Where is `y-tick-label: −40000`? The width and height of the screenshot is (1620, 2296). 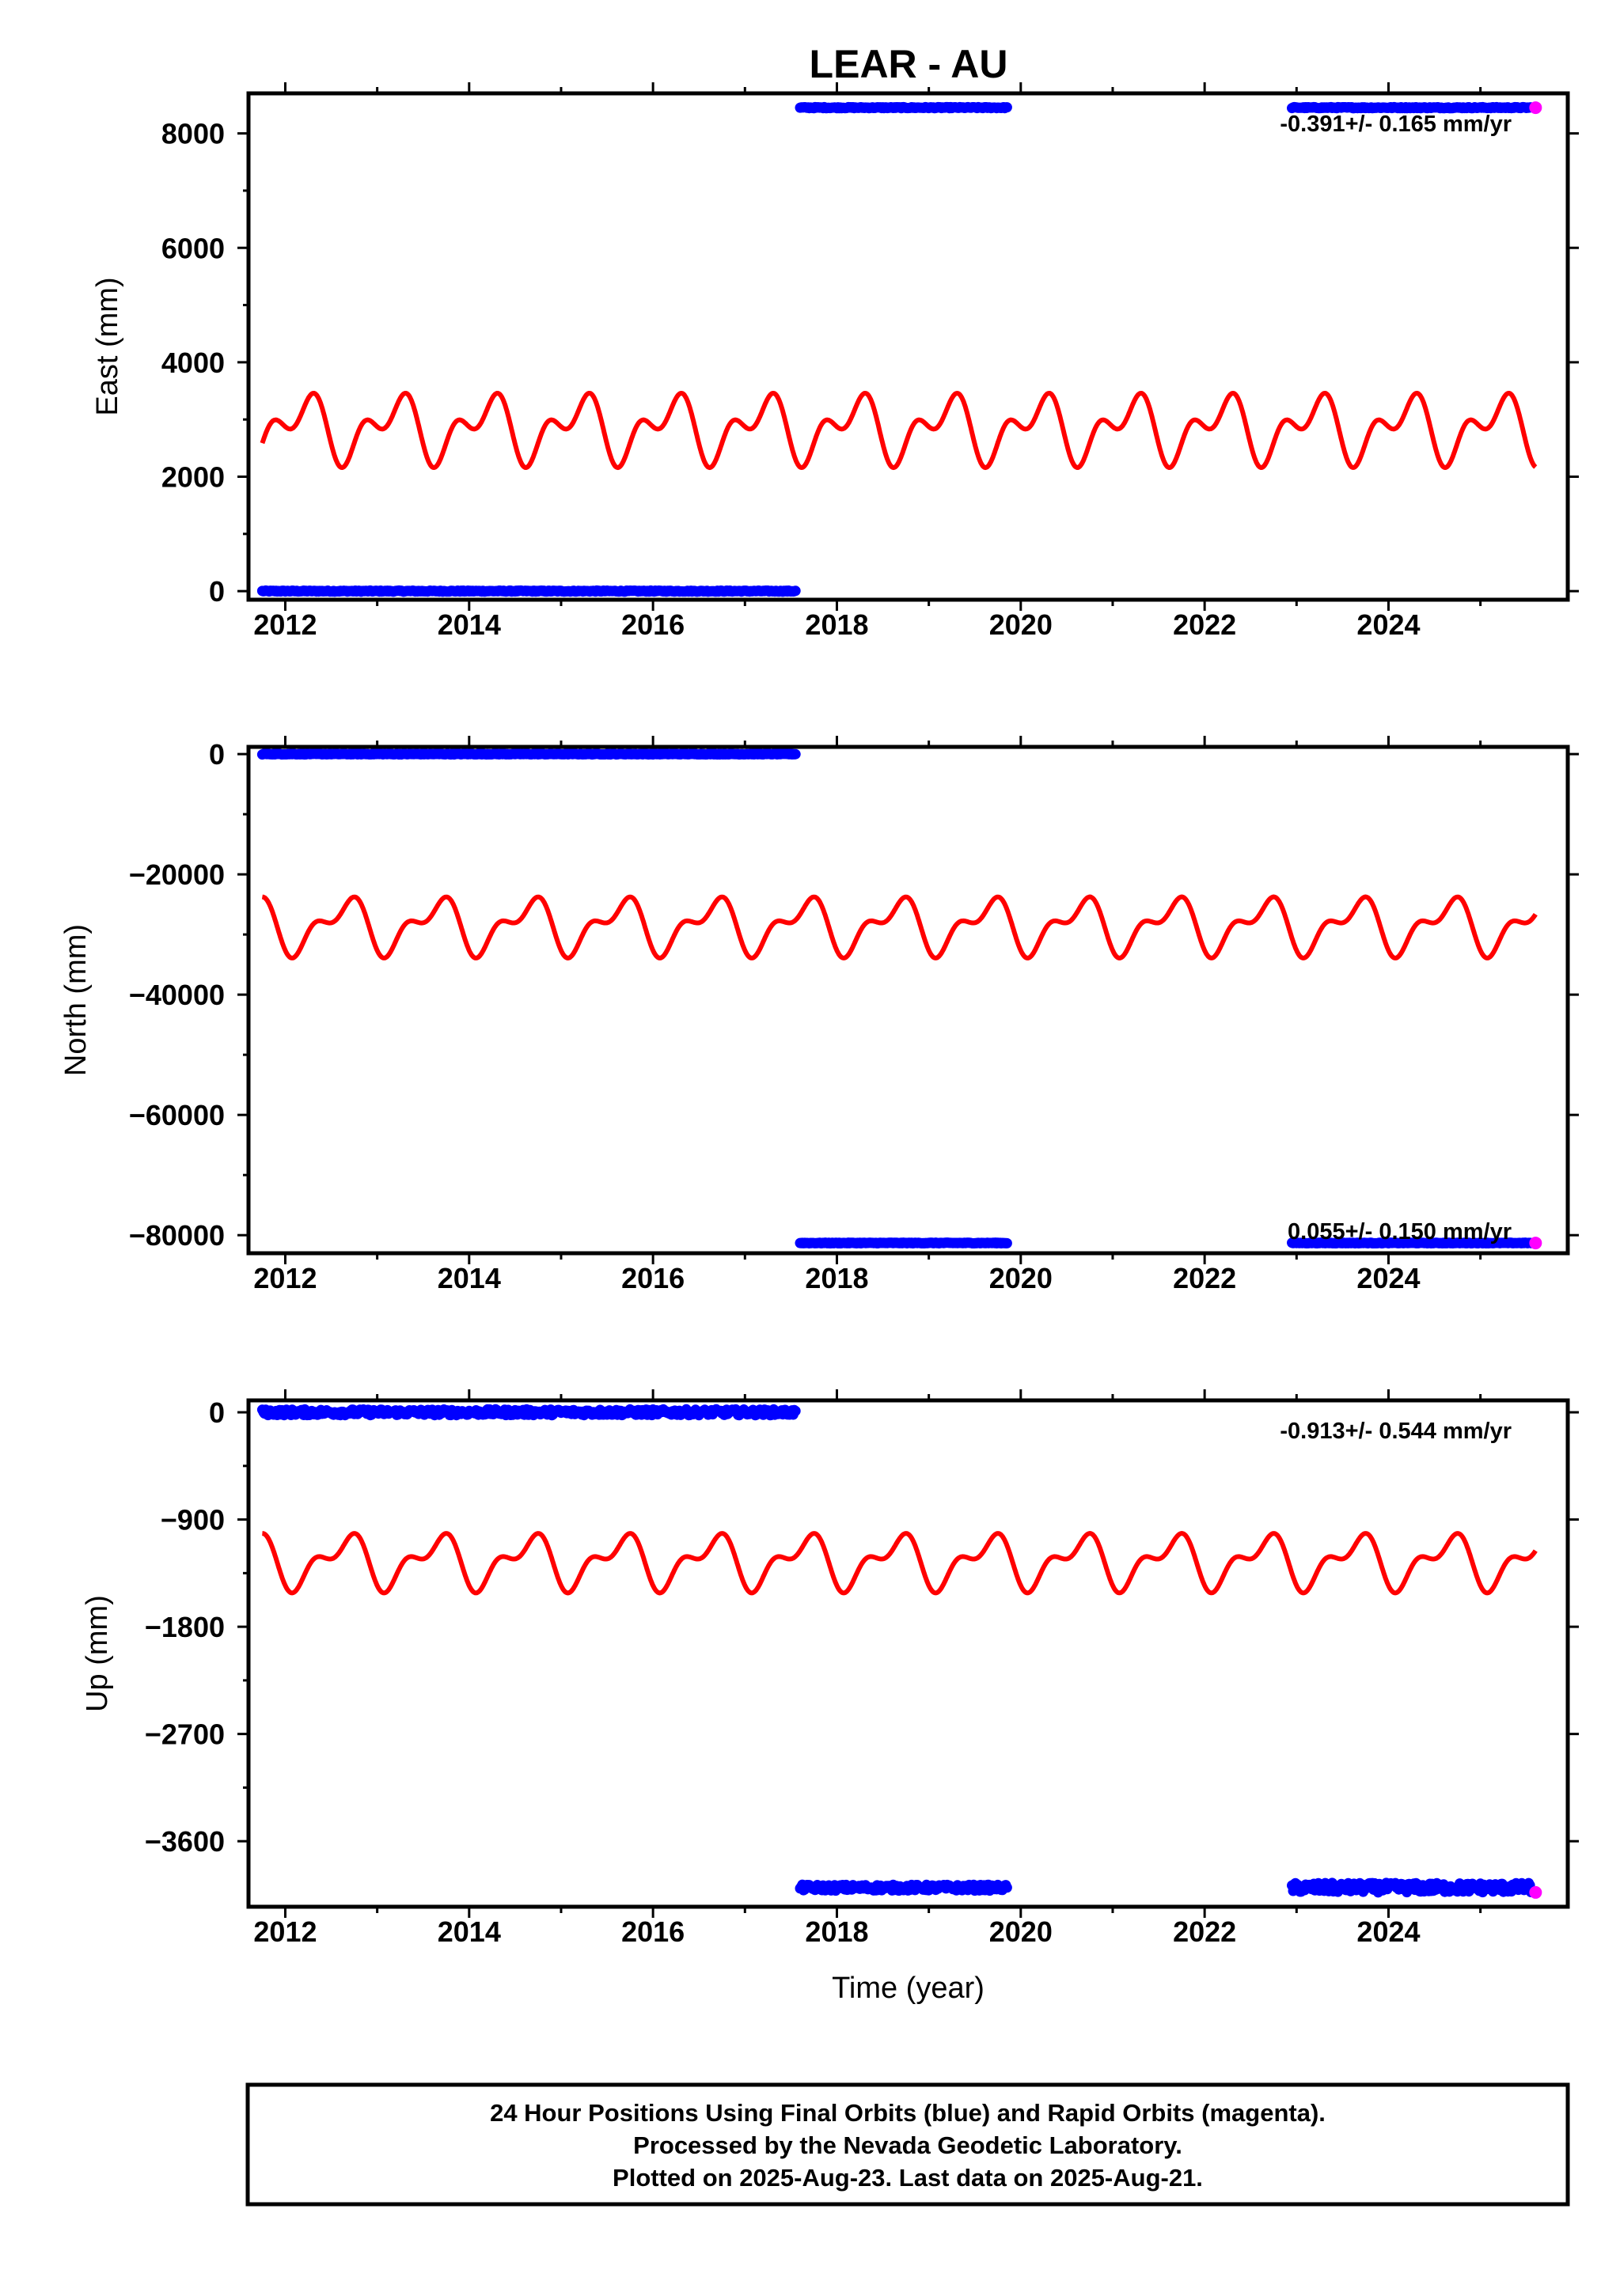 y-tick-label: −40000 is located at coordinates (177, 995).